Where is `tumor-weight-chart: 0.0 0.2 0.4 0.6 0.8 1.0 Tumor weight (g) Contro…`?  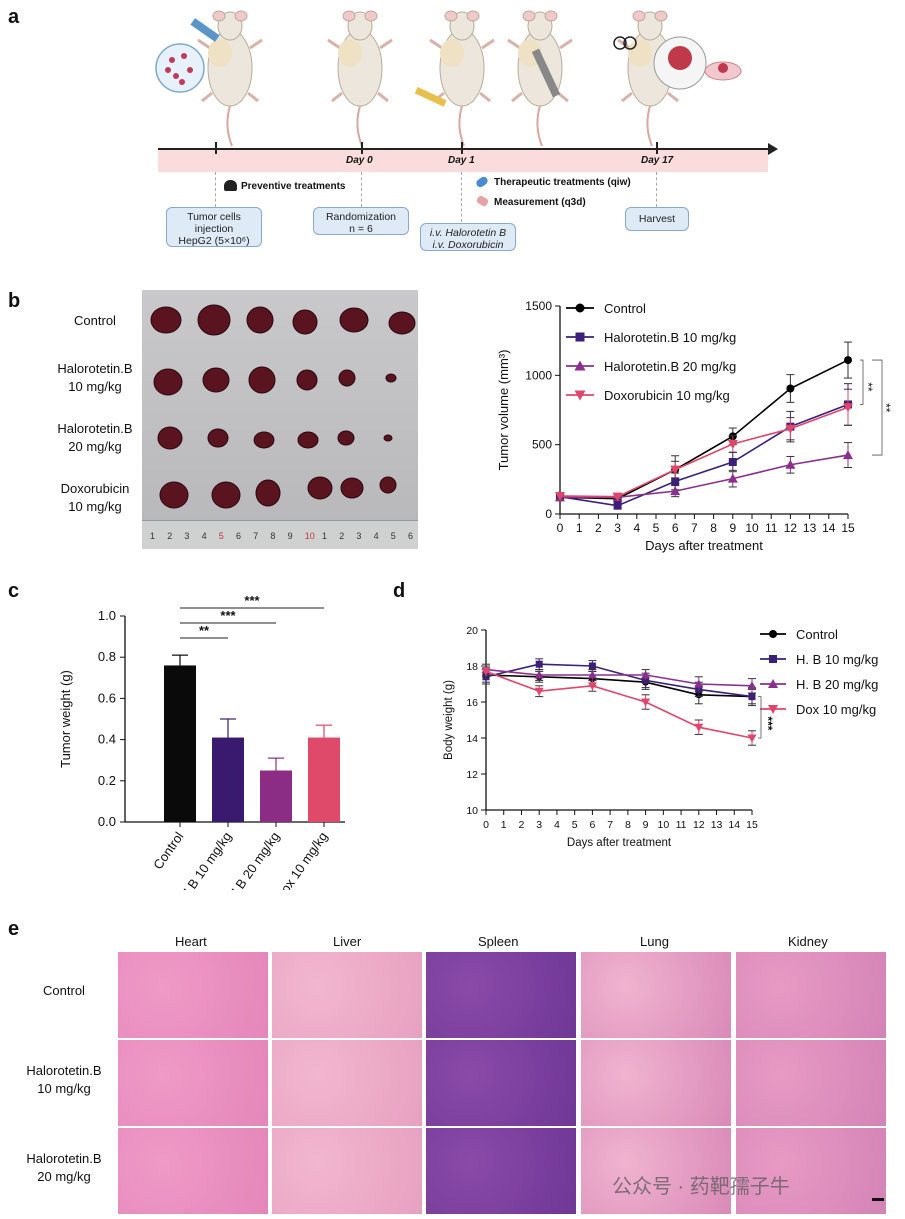 tumor-weight-chart: 0.0 0.2 0.4 0.6 0.8 1.0 Tumor weight (g) Contro… is located at coordinates (201, 741).